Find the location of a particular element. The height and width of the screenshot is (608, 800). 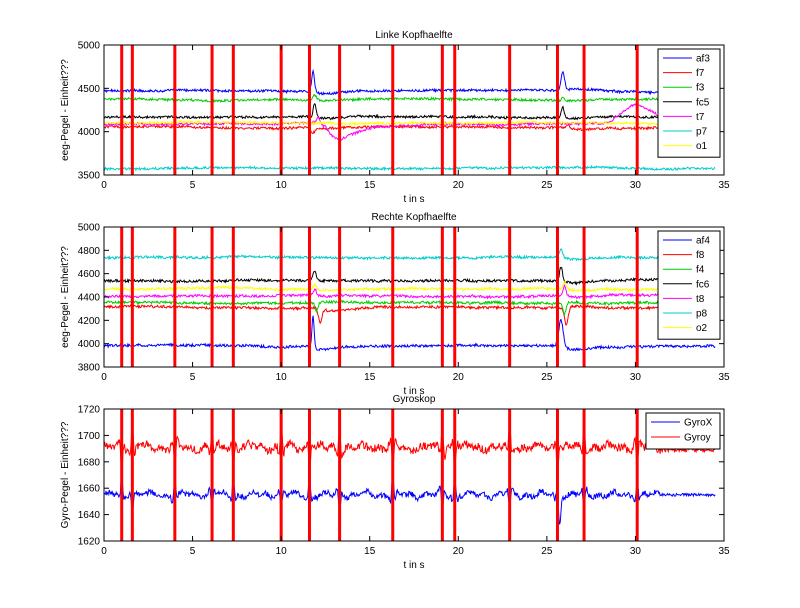

series-line-o2 is located at coordinates (410, 286).